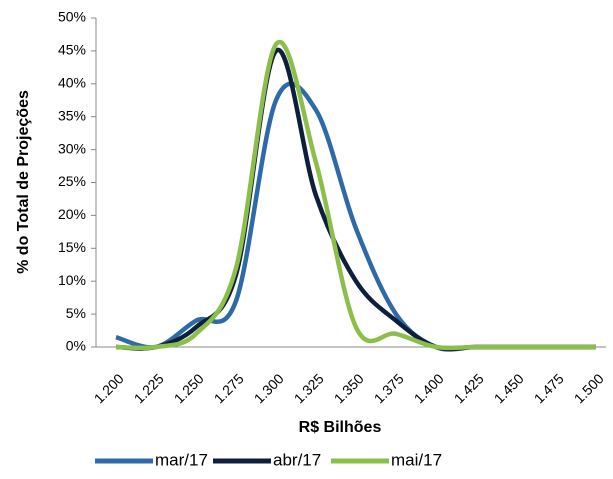 The image size is (613, 479). I want to click on x-tick-label: 1.225, so click(149, 388).